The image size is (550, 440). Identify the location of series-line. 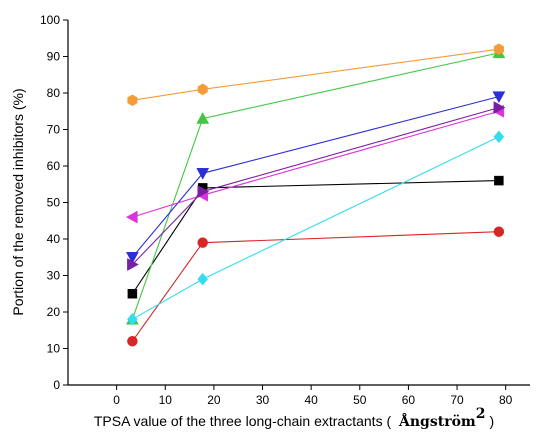
(315, 74).